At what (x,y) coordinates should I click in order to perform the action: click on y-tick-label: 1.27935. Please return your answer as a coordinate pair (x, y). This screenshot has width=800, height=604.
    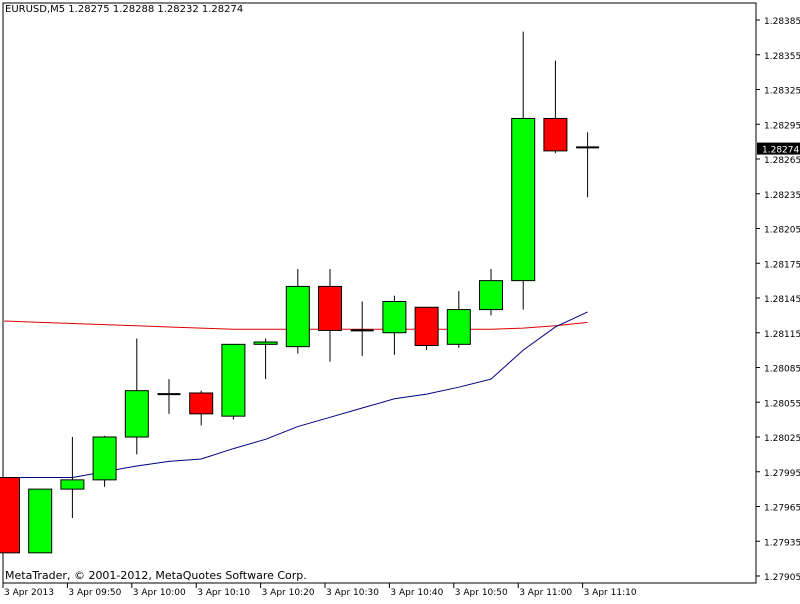
    Looking at the image, I should click on (782, 543).